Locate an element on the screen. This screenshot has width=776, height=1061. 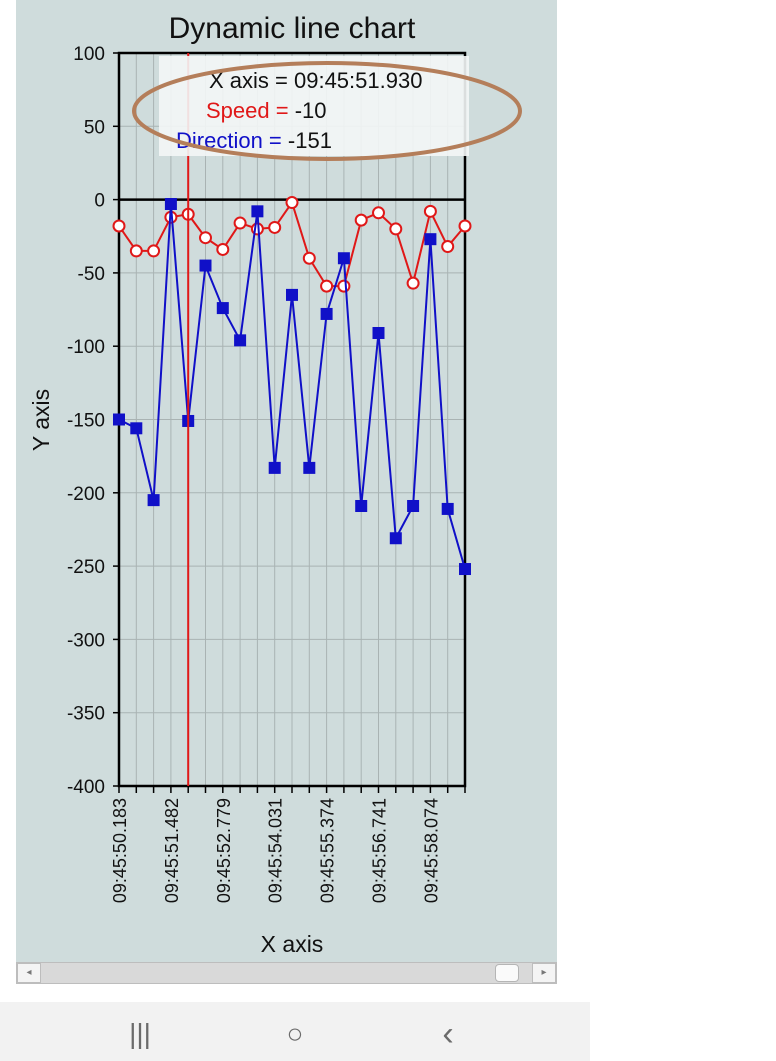
tooltip-speed-label: Speed = is located at coordinates (250, 110).